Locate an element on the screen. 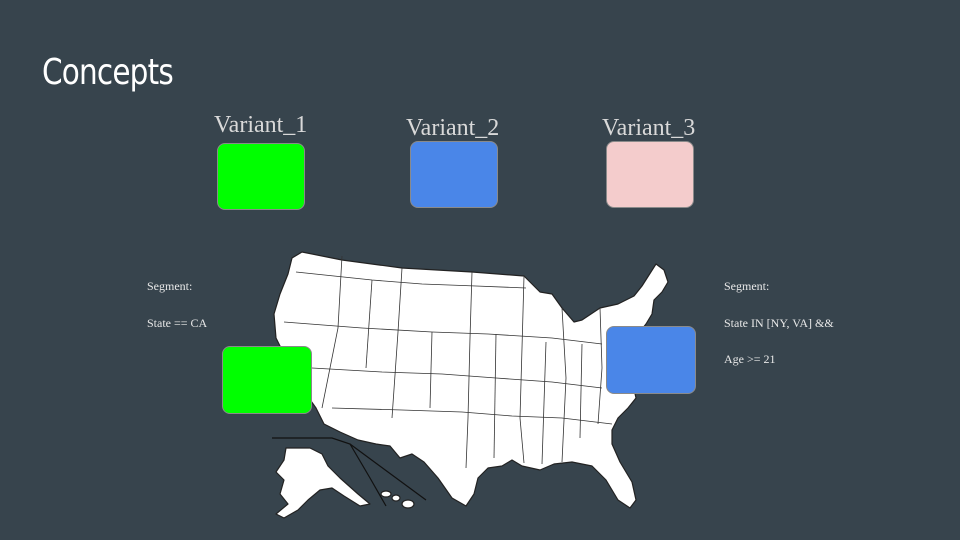  variant-2-swatch is located at coordinates (454, 174).